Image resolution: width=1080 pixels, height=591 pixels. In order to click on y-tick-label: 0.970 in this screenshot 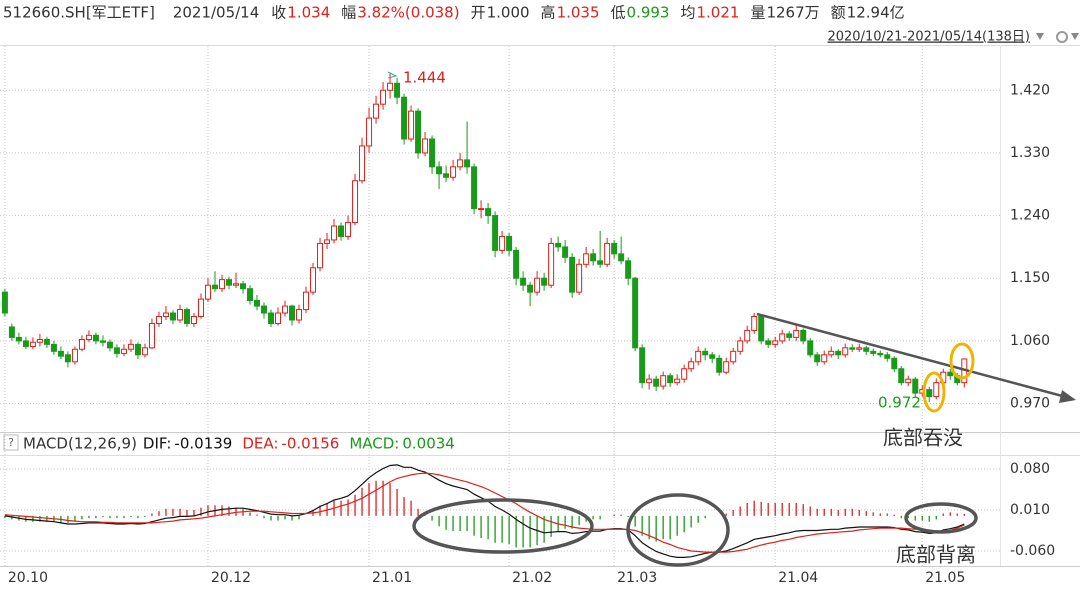, I will do `click(1030, 404)`.